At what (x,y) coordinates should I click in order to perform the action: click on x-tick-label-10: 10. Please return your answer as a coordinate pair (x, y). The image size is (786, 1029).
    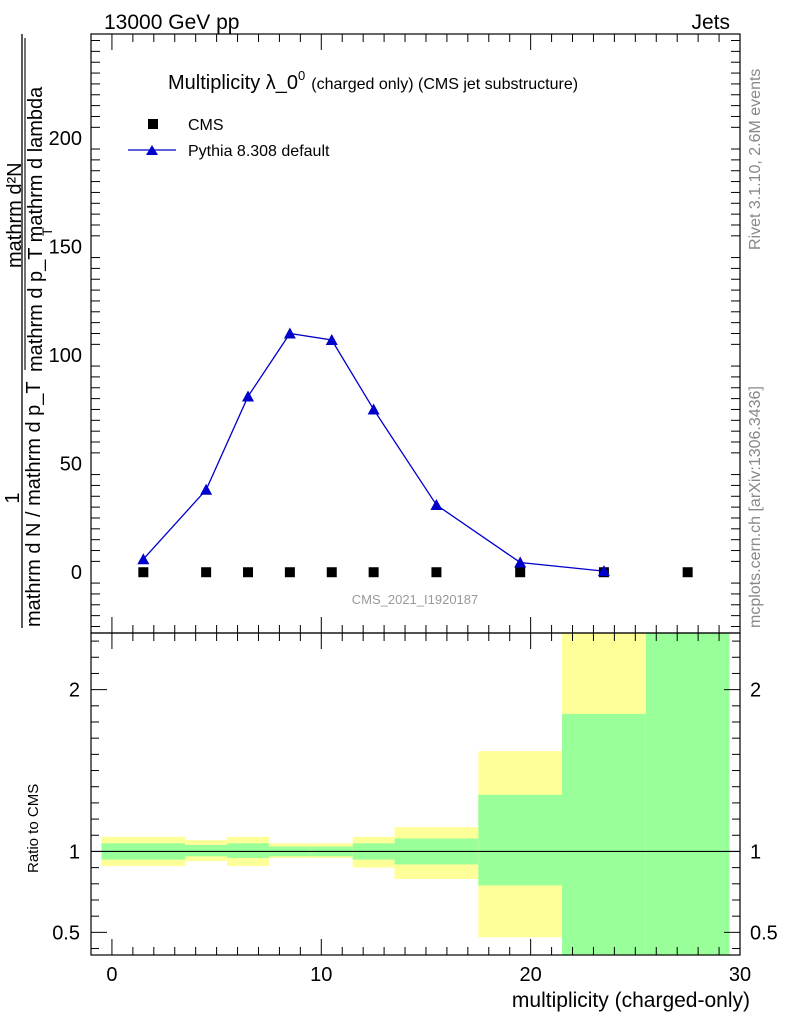
    Looking at the image, I should click on (321, 975).